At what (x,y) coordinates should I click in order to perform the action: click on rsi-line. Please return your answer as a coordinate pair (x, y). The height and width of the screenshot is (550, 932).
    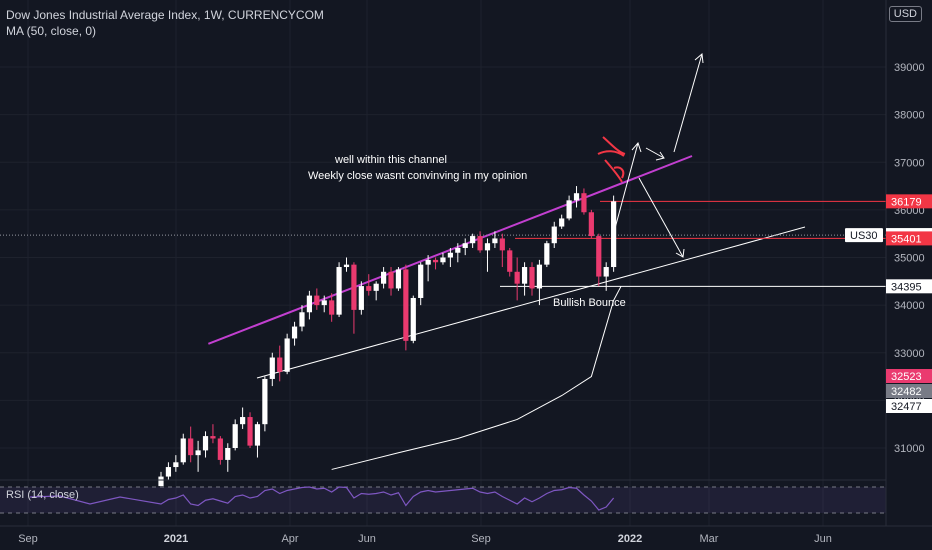
    Looking at the image, I should click on (322, 498).